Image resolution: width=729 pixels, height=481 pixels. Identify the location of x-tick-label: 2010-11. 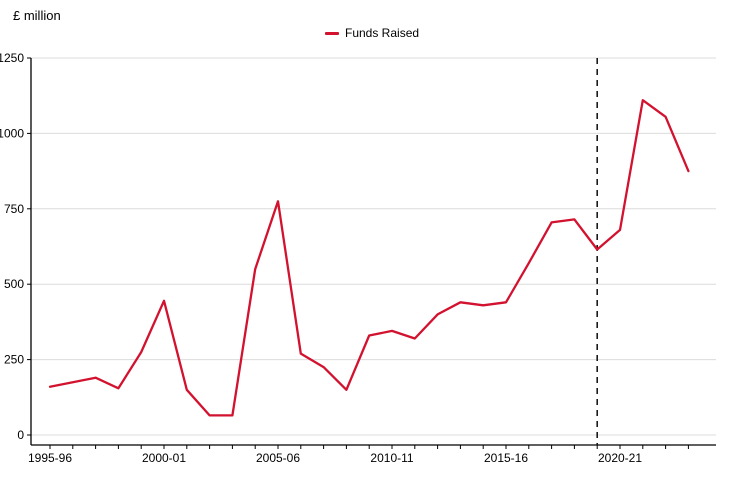
(391, 458).